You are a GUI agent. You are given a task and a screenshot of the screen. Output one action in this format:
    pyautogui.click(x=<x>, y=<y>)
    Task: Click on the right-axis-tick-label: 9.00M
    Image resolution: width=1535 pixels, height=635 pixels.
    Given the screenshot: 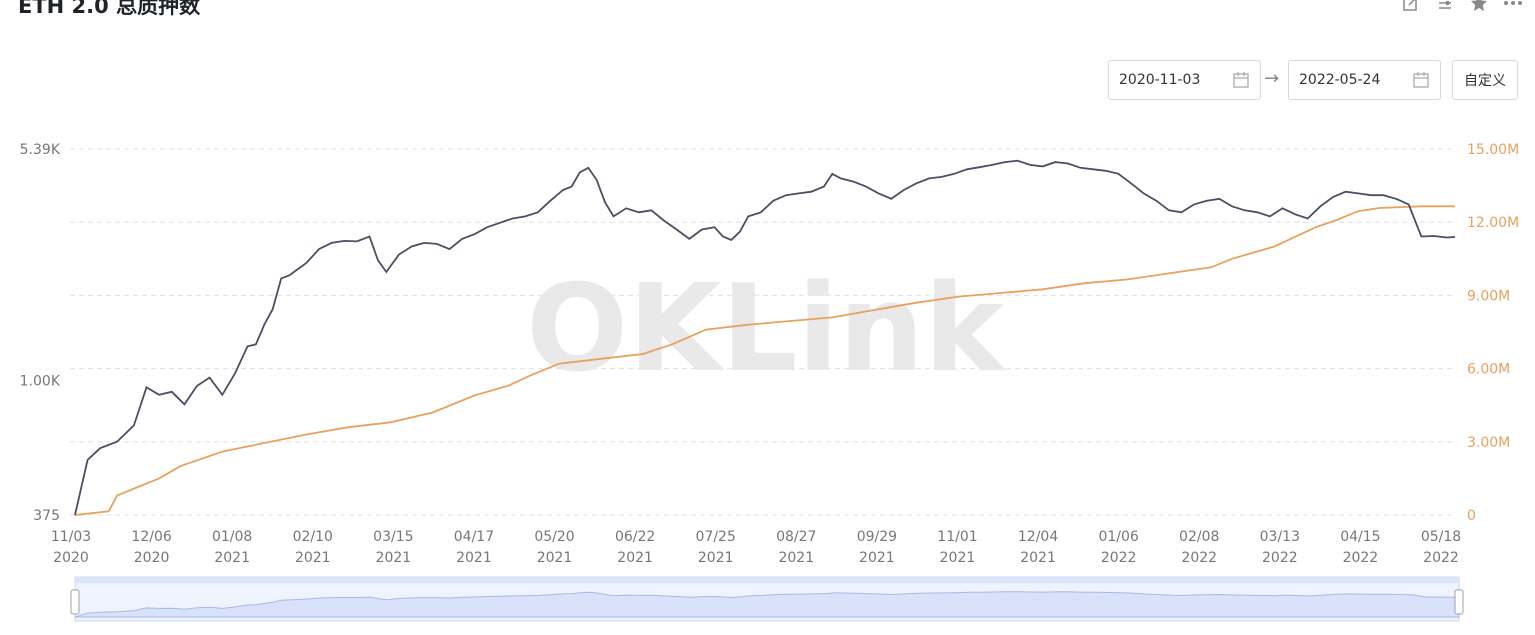 What is the action you would take?
    pyautogui.click(x=1488, y=296)
    